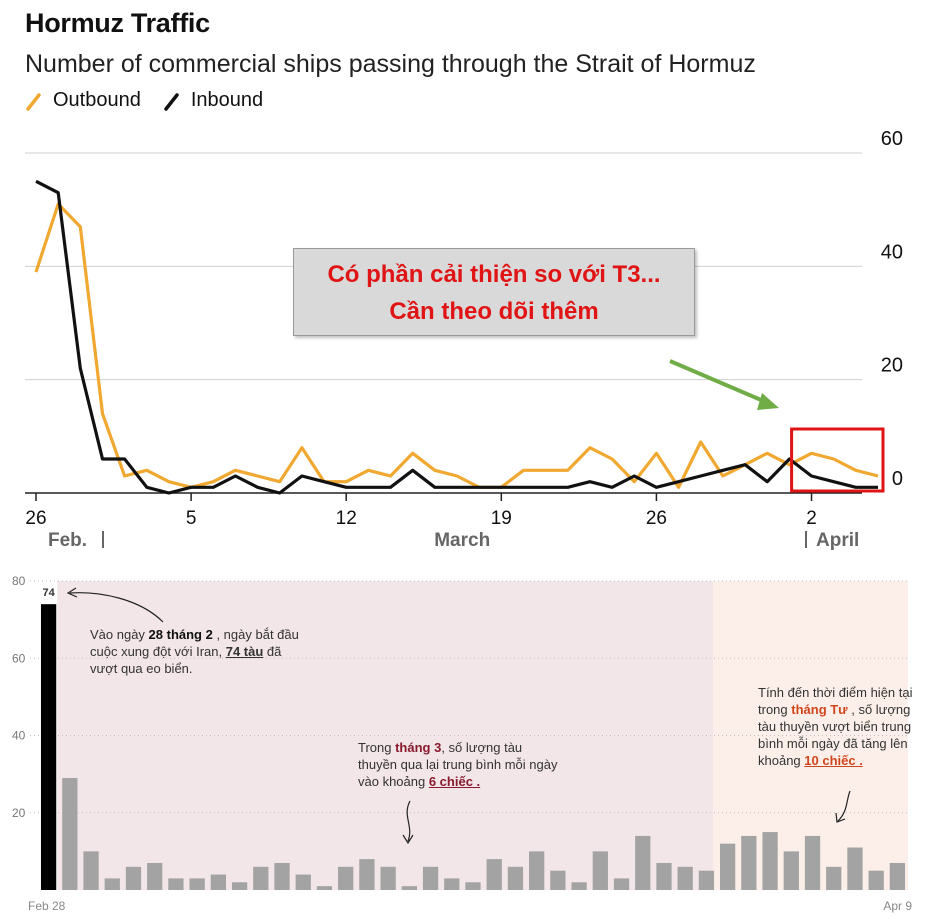 The height and width of the screenshot is (921, 935). Describe the element at coordinates (227, 100) in the screenshot. I see `legend-label-inbound: Inbound` at that location.